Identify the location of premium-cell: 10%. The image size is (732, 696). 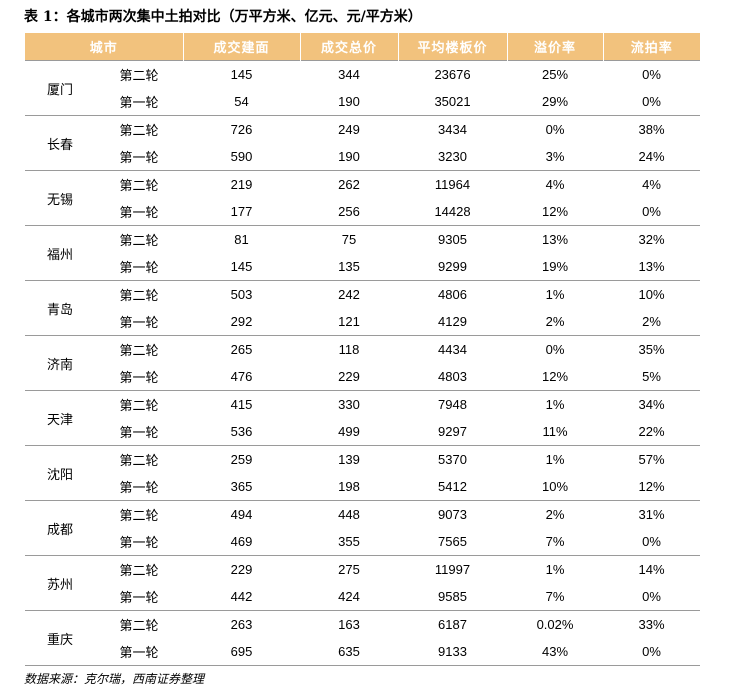
(555, 487).